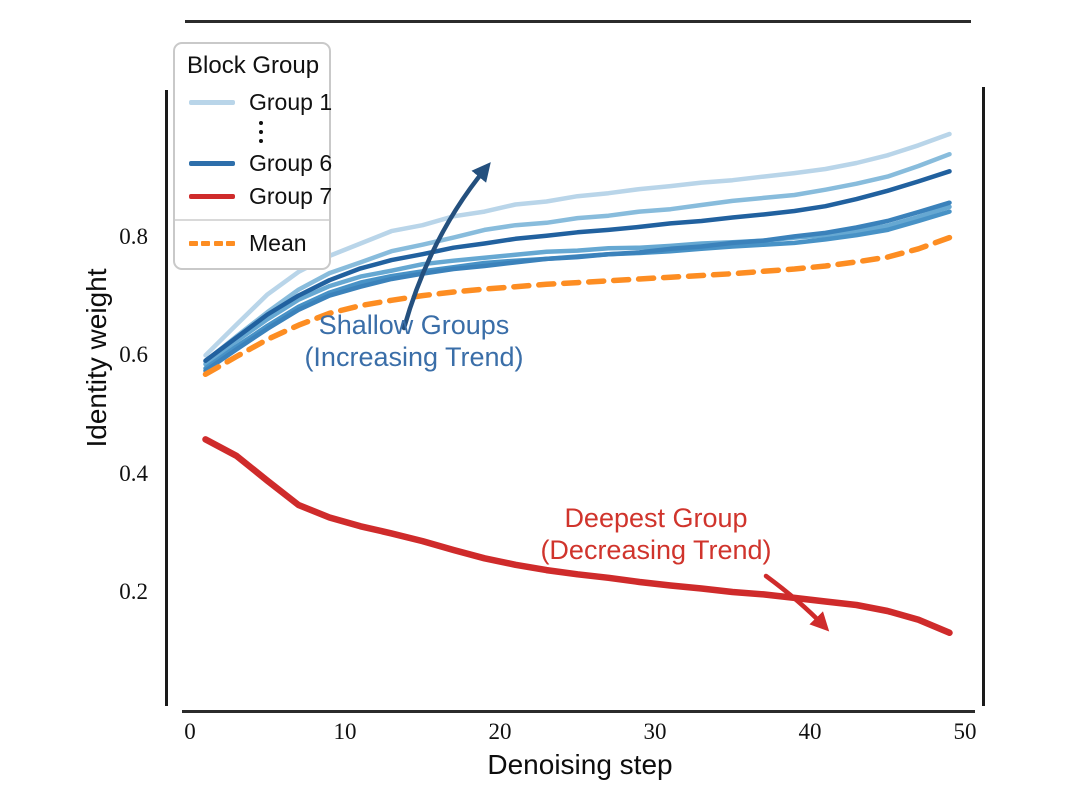  What do you see at coordinates (252, 220) in the screenshot?
I see `legend-divider` at bounding box center [252, 220].